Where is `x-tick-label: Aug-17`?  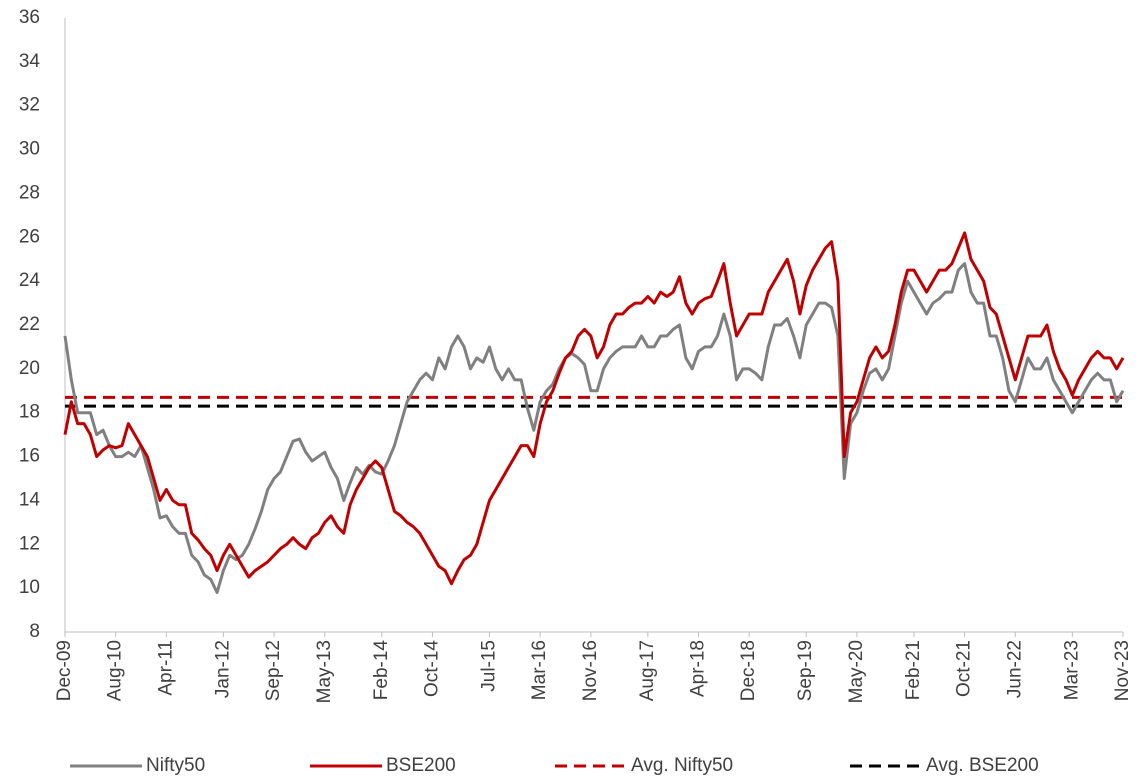 x-tick-label: Aug-17 is located at coordinates (647, 670).